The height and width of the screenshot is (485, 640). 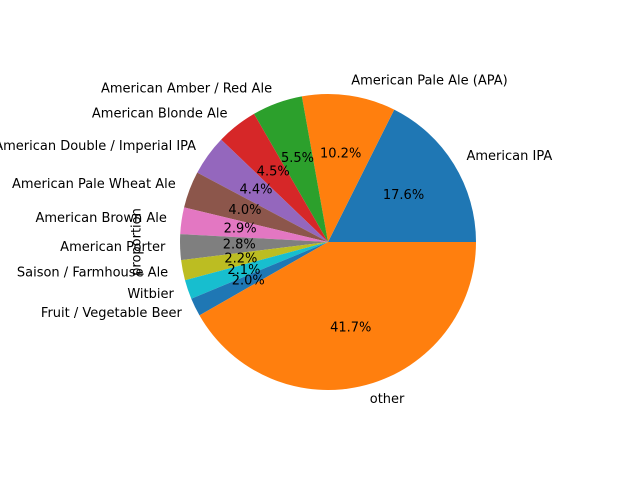 What do you see at coordinates (248, 281) in the screenshot?
I see `slice-percent-label: 2.0%` at bounding box center [248, 281].